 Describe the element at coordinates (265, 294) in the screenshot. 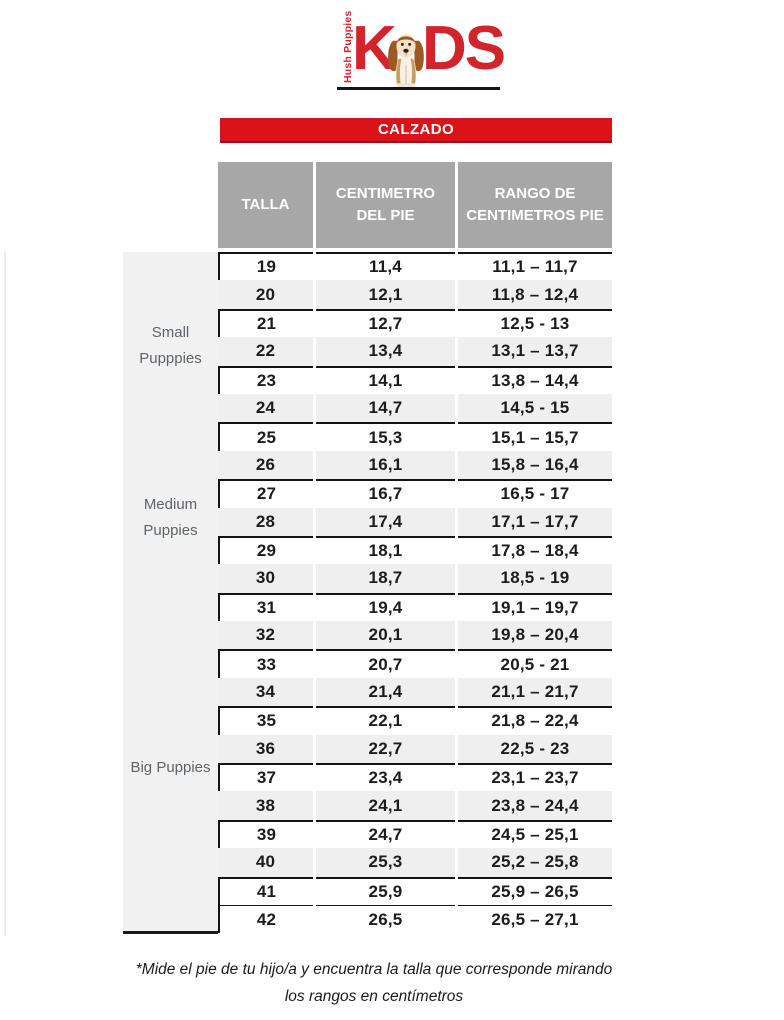

I see `cell-talla: 20` at that location.